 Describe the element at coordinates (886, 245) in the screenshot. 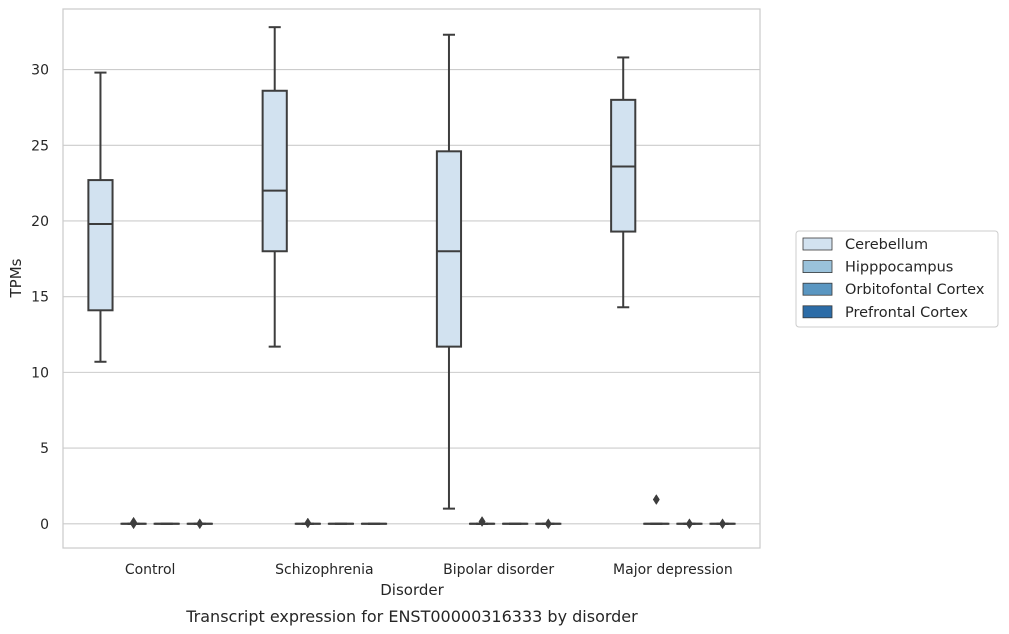

I see `legend-item-label: Cerebellum` at that location.